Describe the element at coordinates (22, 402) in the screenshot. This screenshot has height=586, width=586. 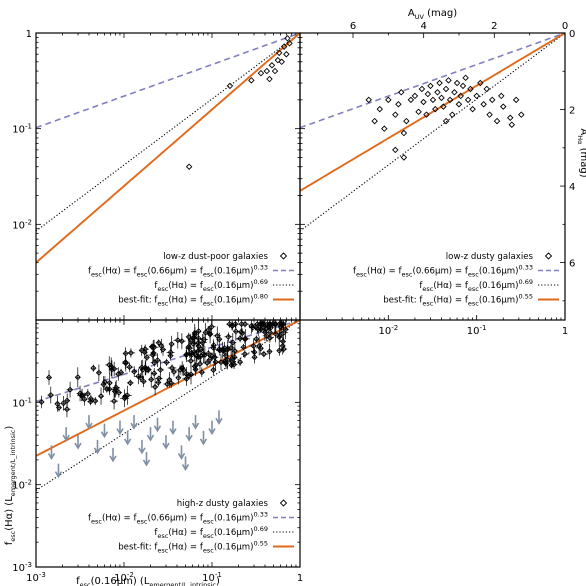
I see `y-tick-label: 10-1` at that location.